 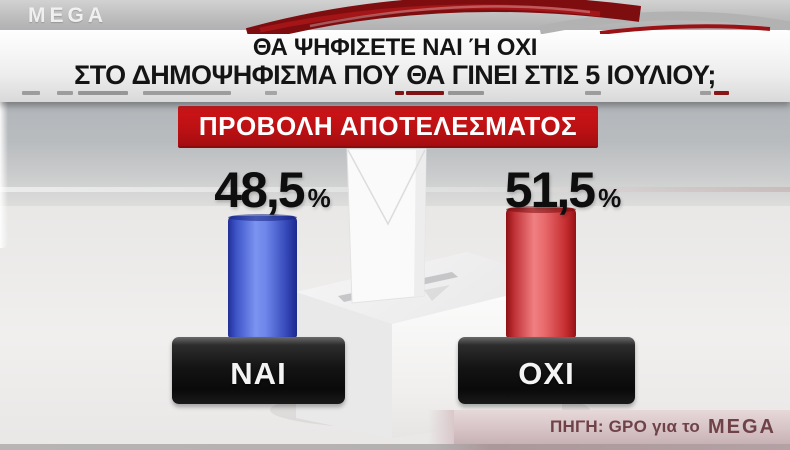 I want to click on source-band: ΠΗΓΗ: GPO για το MEGA, so click(x=609, y=427).